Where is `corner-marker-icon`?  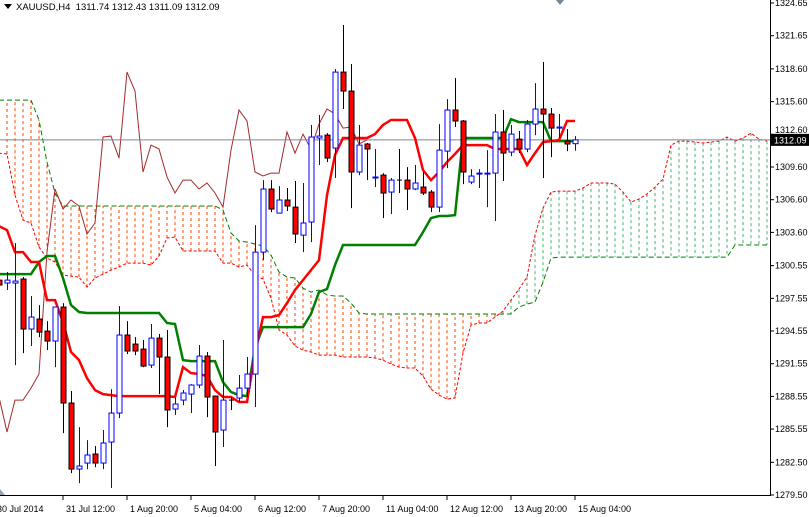 corner-marker-icon is located at coordinates (2, 492).